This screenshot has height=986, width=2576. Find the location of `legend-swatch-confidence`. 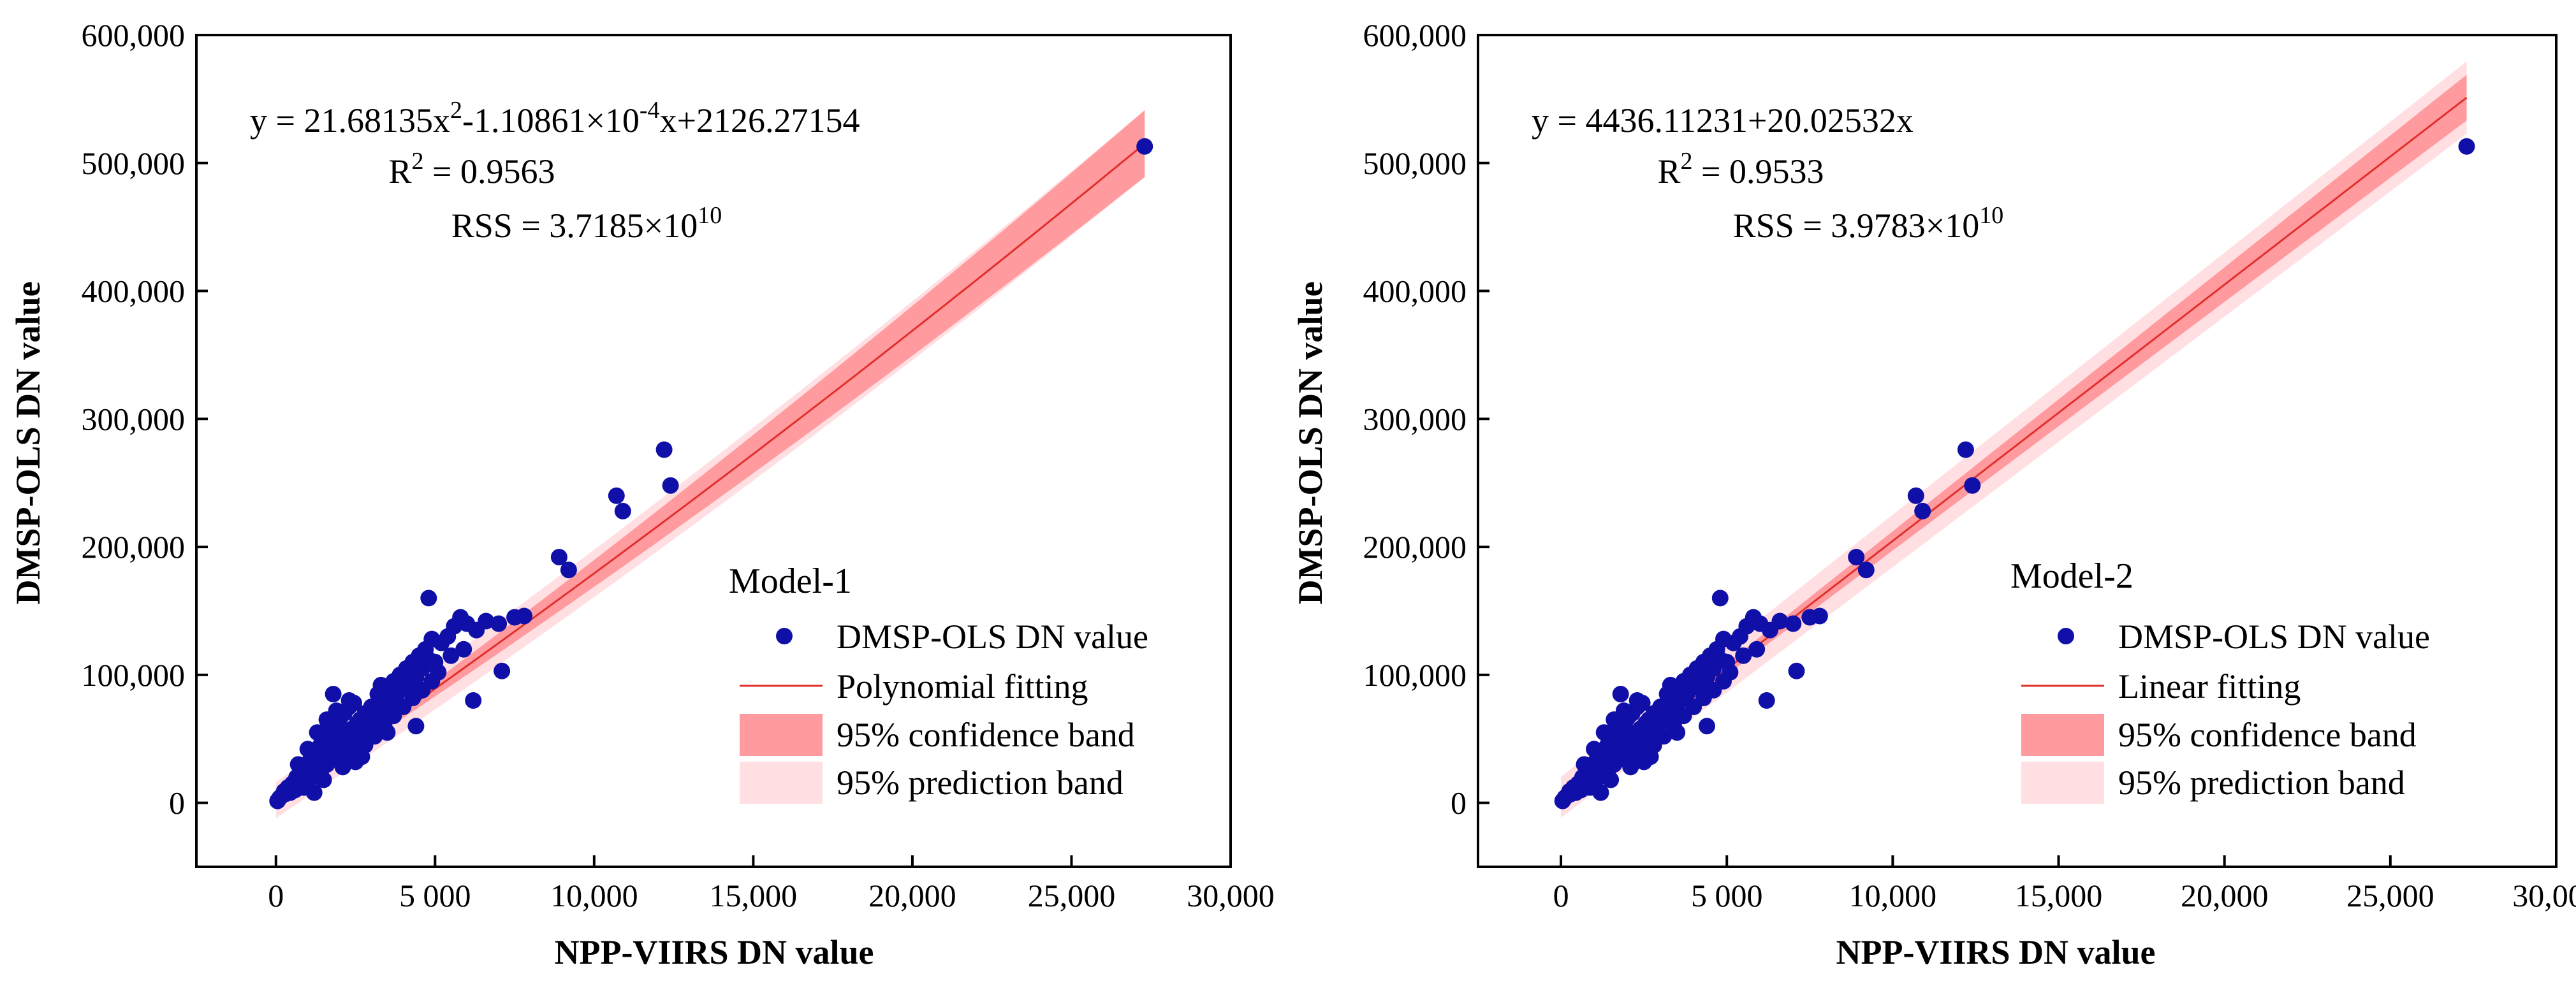

legend-swatch-confidence is located at coordinates (781, 735).